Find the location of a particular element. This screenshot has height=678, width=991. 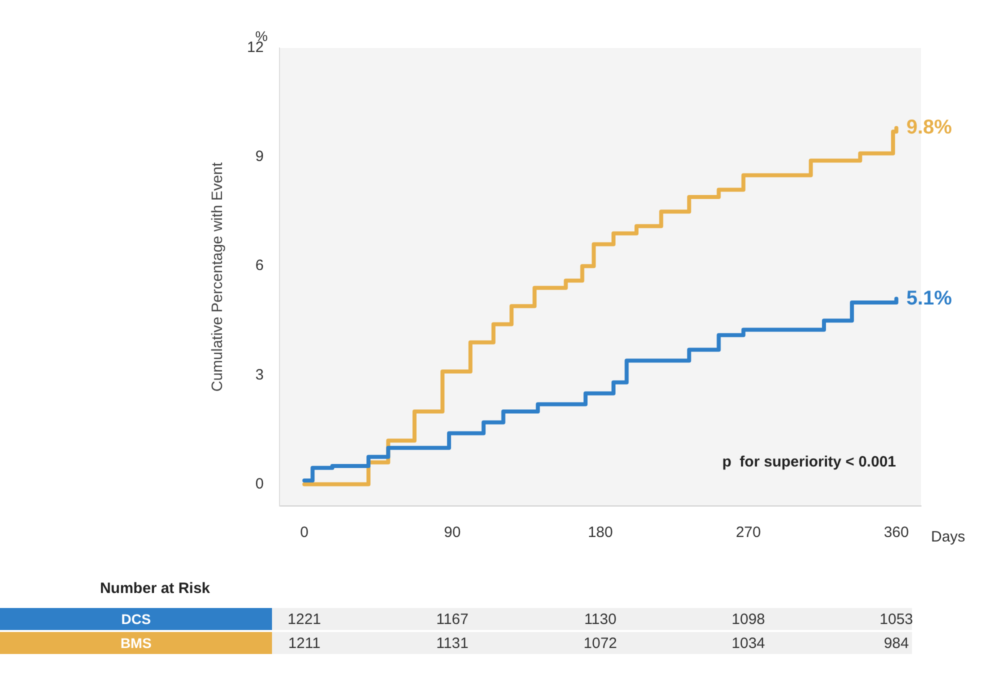

x-tick-label: 0 is located at coordinates (304, 533).